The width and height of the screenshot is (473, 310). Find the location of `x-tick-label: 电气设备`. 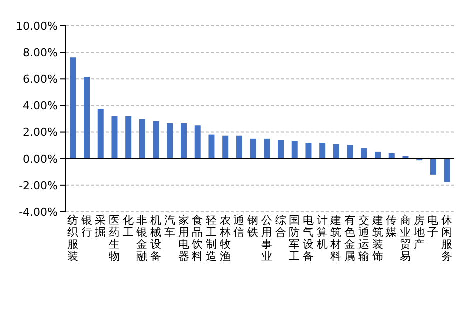

x-tick-label: 电气设备 is located at coordinates (308, 238).